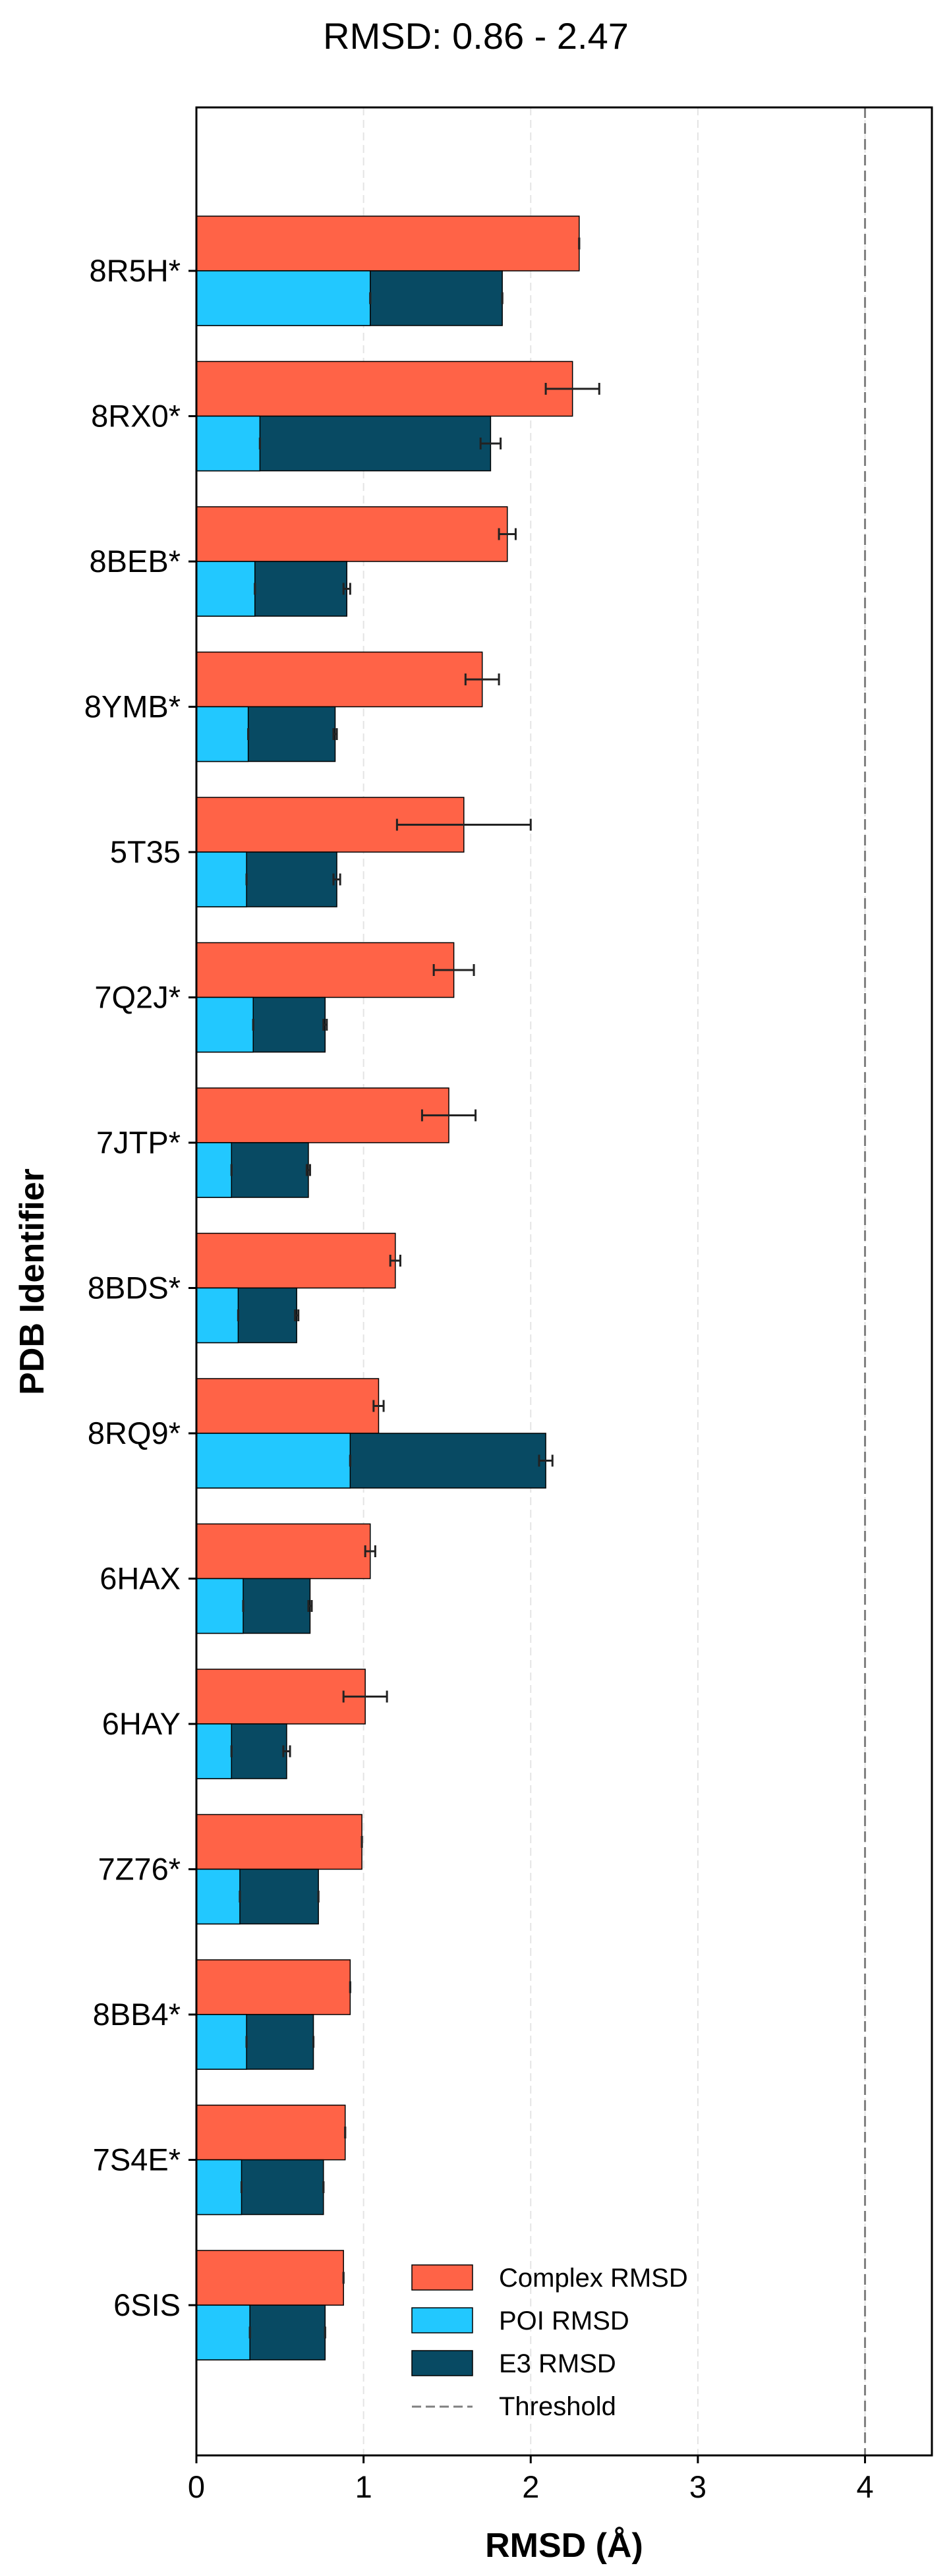 The width and height of the screenshot is (951, 2576). I want to click on legend-label-threshold: Threshold, so click(557, 2406).